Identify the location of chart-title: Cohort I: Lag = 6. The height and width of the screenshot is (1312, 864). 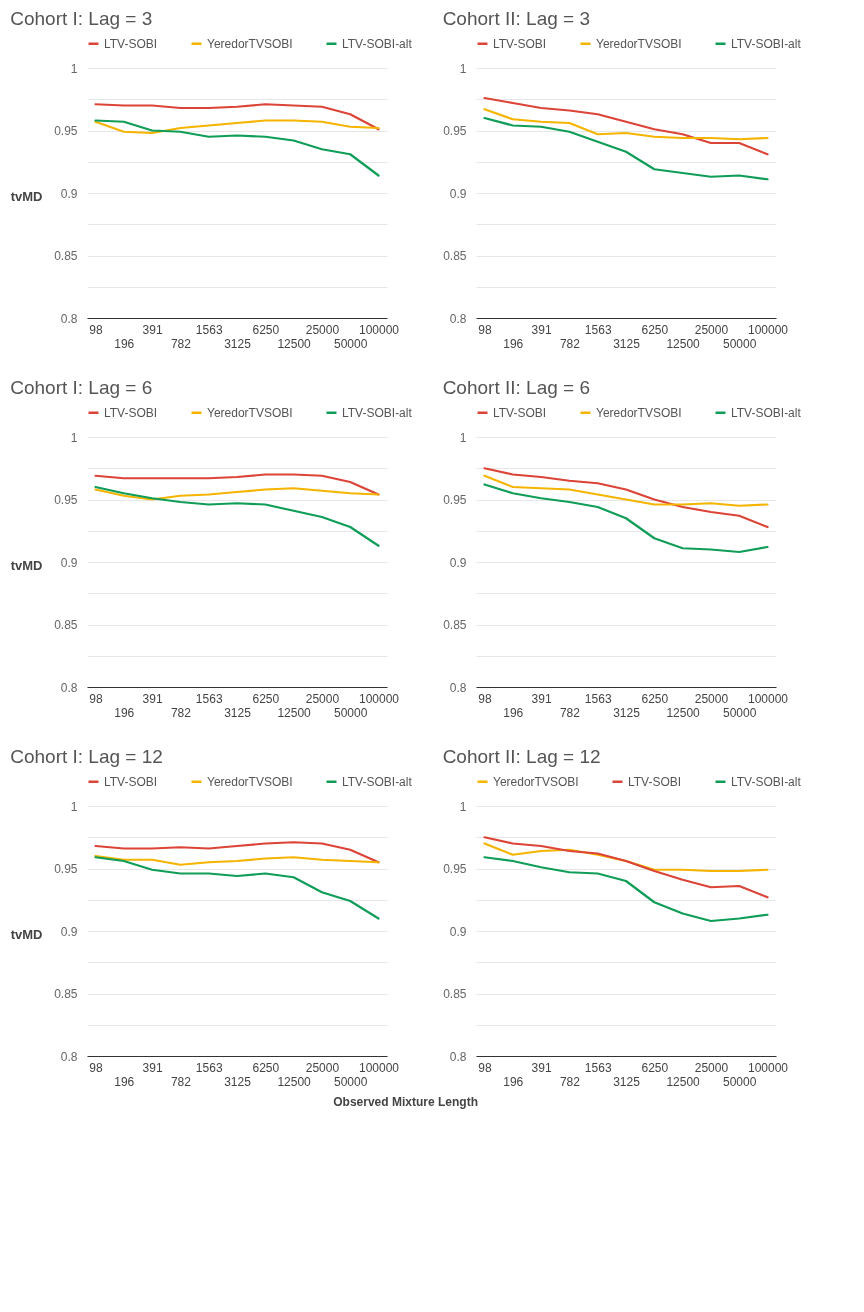
(81, 387).